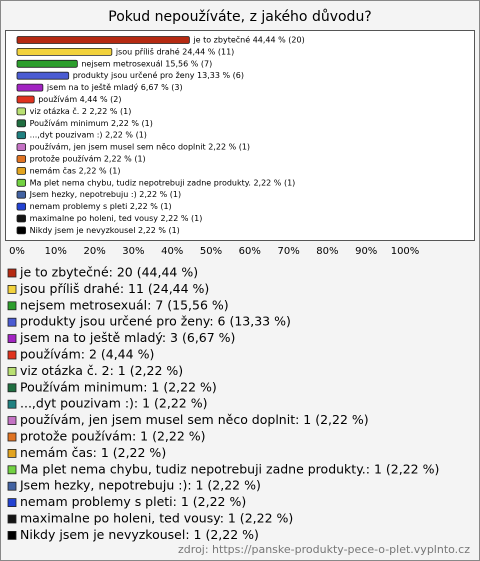  What do you see at coordinates (88, 159) in the screenshot?
I see `bar-label: protože používám 2,22 % (1)` at bounding box center [88, 159].